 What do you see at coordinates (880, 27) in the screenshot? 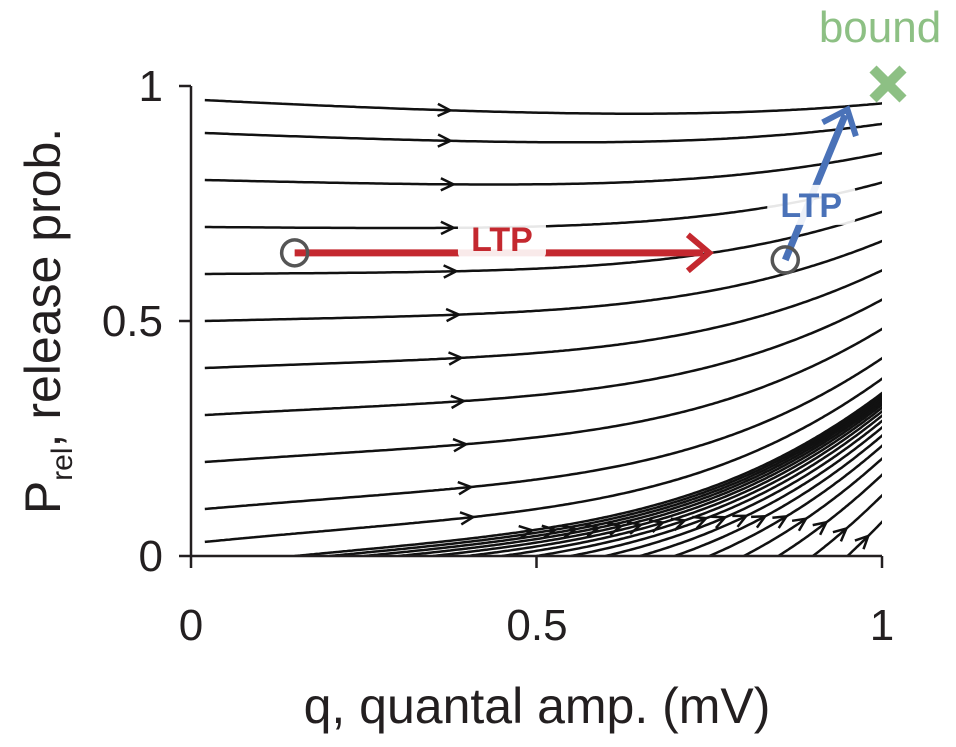
I see `bound-label: bound` at bounding box center [880, 27].